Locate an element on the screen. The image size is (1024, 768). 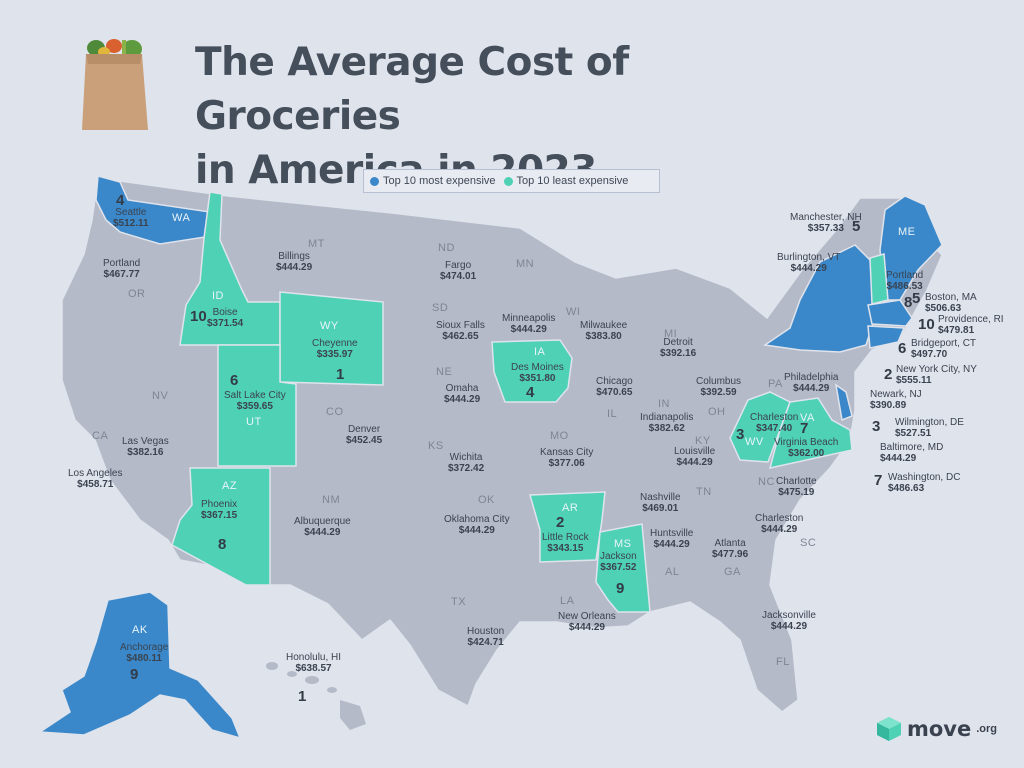
rank-virginia-beach: 7 is located at coordinates (804, 428).